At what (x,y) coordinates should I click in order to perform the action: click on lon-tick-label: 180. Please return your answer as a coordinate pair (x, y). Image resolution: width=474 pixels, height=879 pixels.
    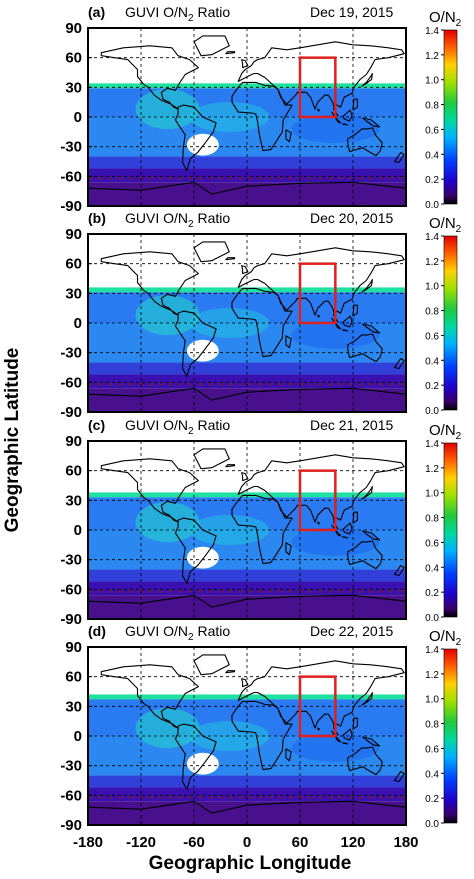
    Looking at the image, I should click on (405, 842).